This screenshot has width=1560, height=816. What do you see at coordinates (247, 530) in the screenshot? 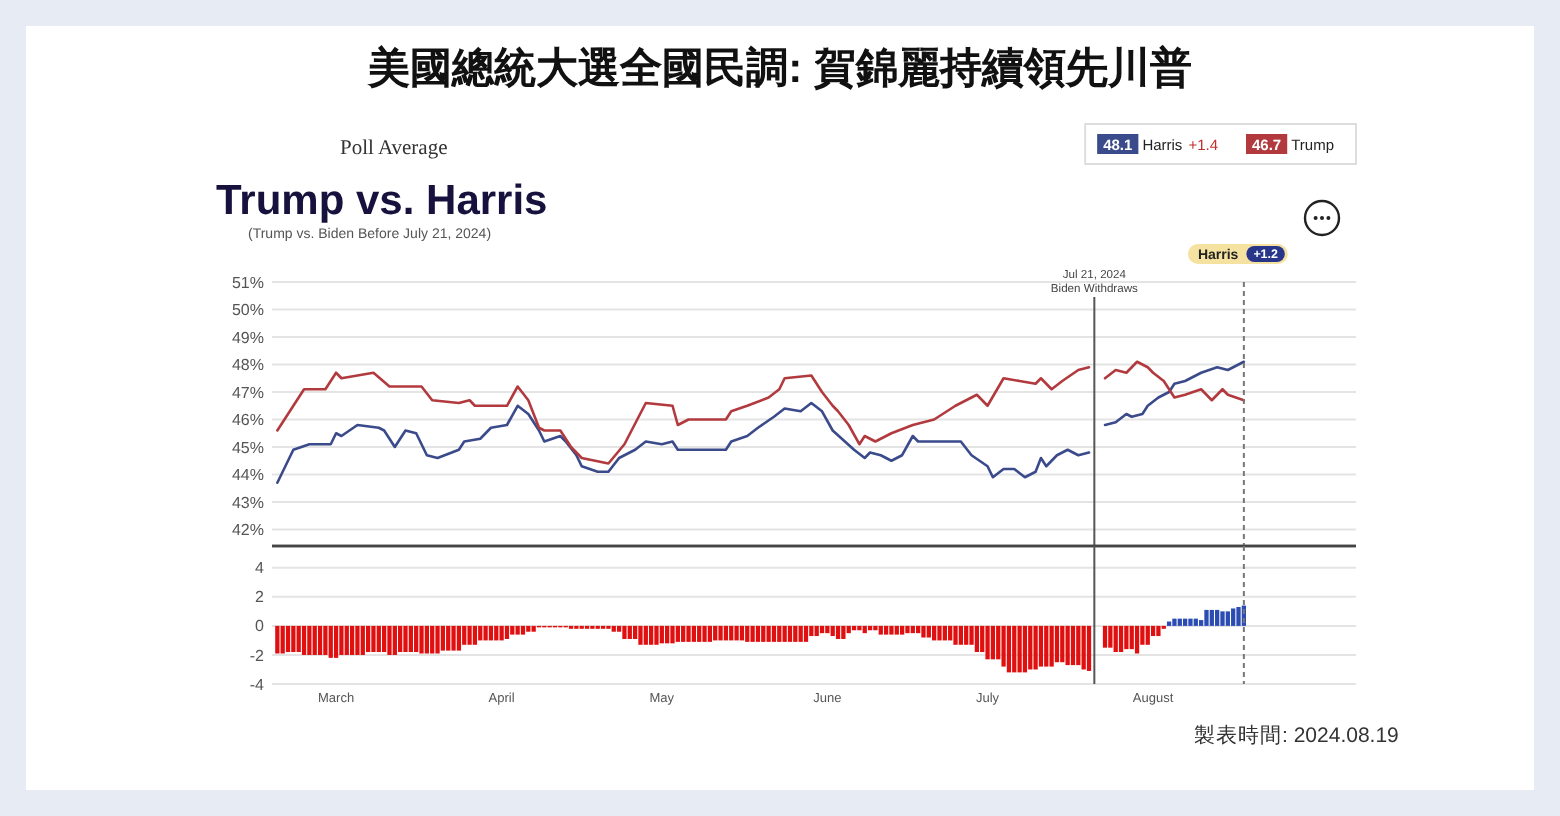
I see `y-tick-label: 42%` at bounding box center [247, 530].